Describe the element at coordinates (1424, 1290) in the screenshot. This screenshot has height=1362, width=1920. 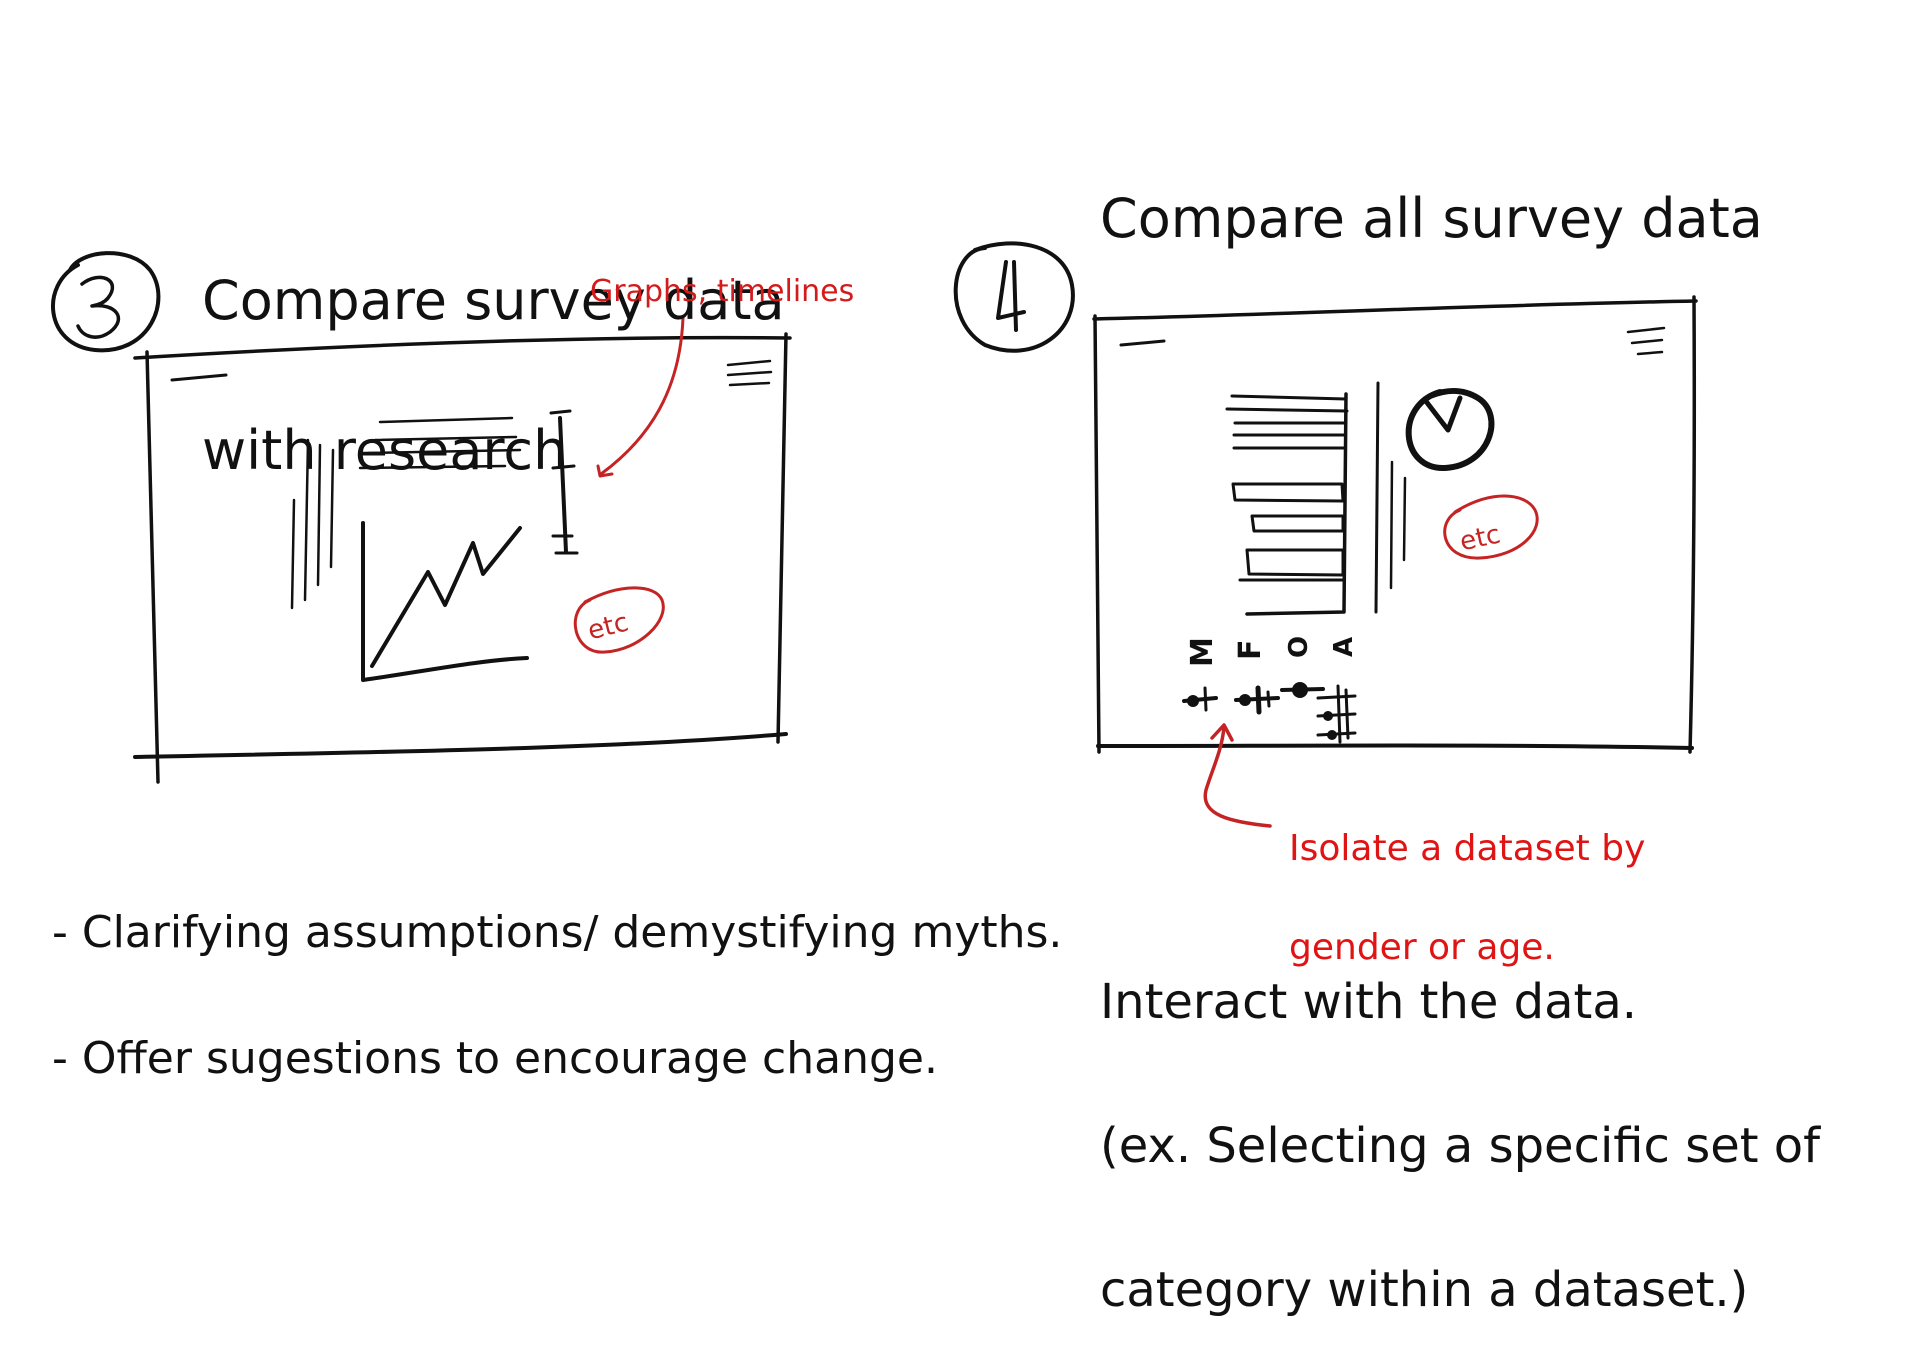
I see `panel-4-interact-line-3: category within a dataset.)` at that location.